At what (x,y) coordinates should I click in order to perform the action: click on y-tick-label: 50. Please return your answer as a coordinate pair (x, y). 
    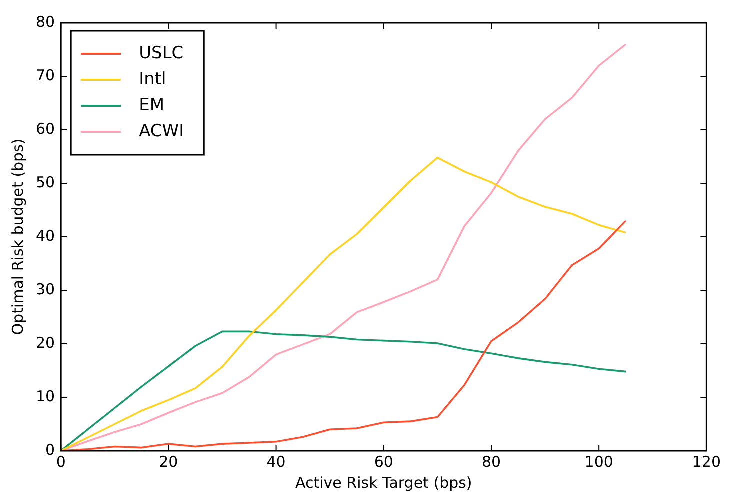
    Looking at the image, I should click on (46, 182).